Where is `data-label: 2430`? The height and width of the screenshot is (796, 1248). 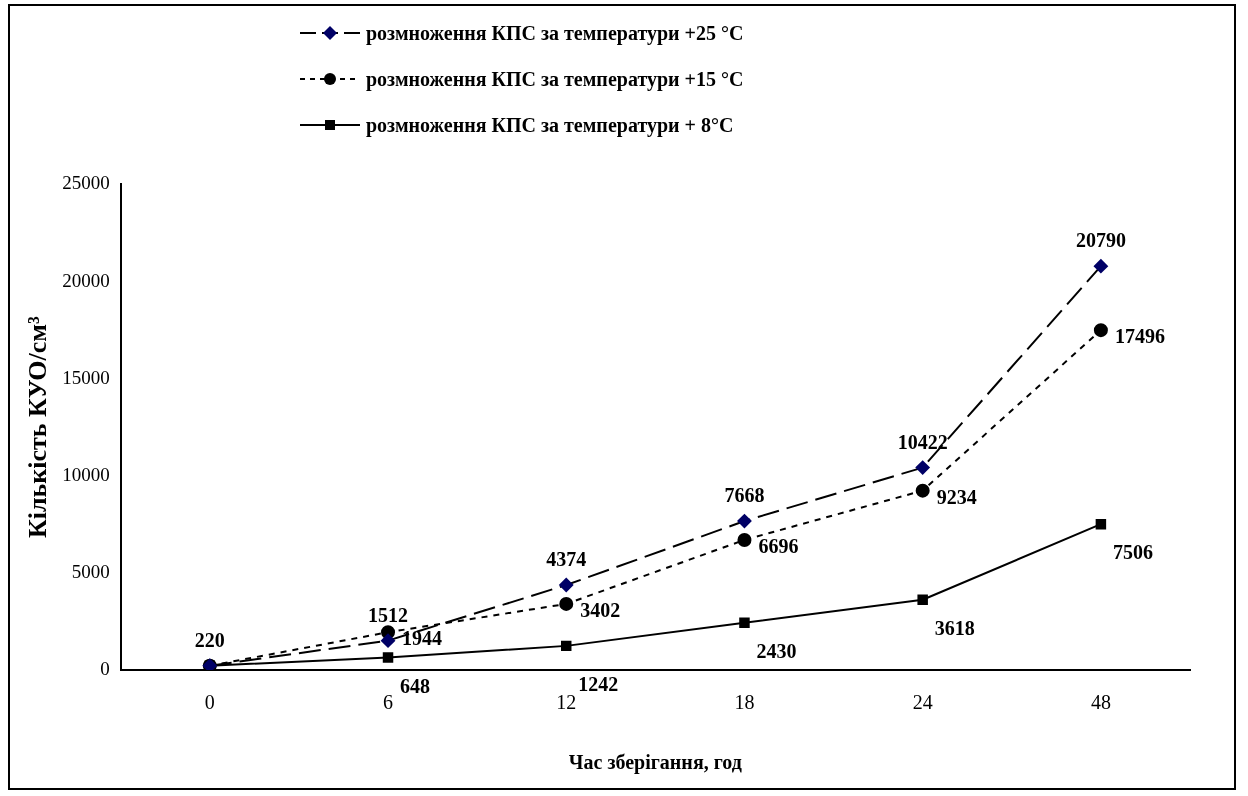 data-label: 2430 is located at coordinates (776, 650).